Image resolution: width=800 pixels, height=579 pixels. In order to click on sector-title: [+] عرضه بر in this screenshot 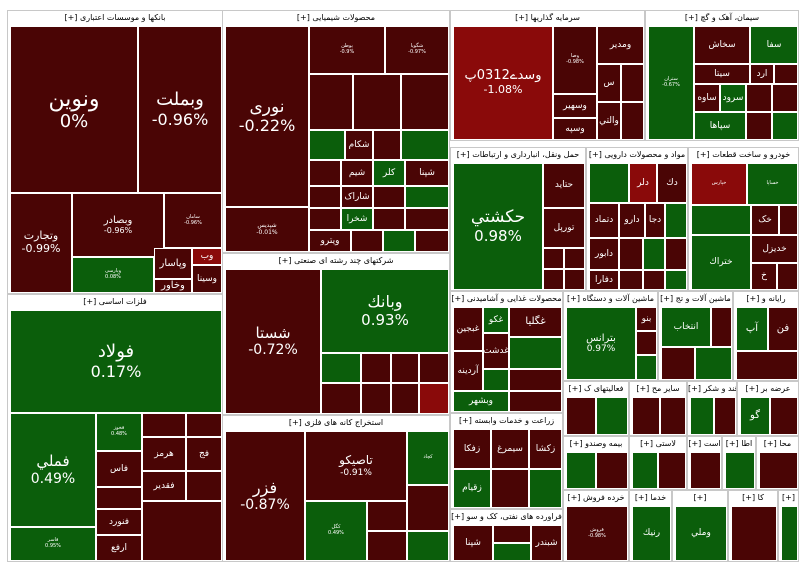, I will do `click(768, 389)`.